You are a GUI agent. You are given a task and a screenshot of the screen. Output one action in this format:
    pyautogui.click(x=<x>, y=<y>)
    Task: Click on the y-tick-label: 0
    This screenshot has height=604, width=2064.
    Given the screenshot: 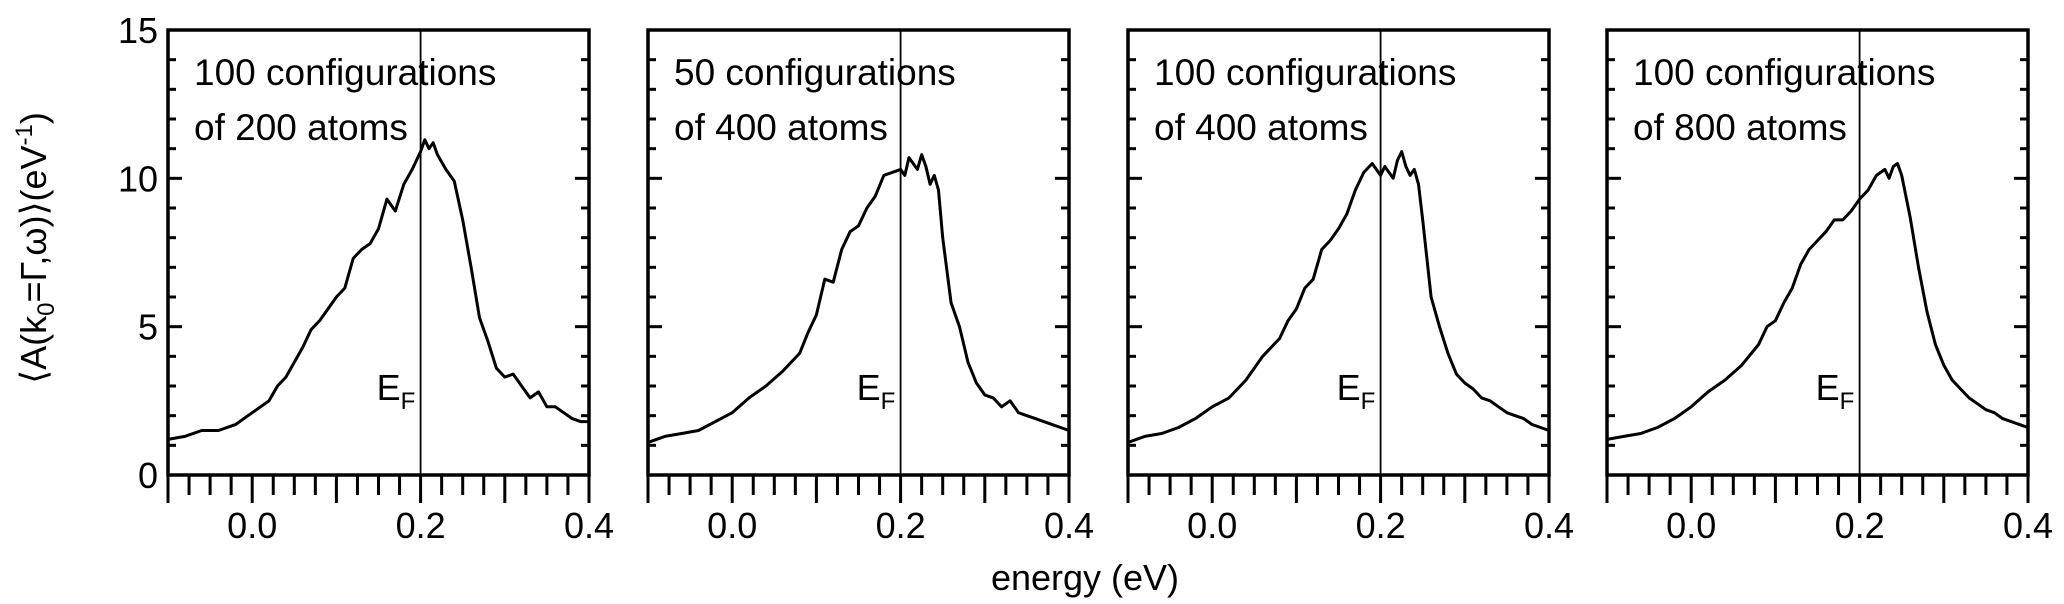 What is the action you would take?
    pyautogui.click(x=148, y=475)
    